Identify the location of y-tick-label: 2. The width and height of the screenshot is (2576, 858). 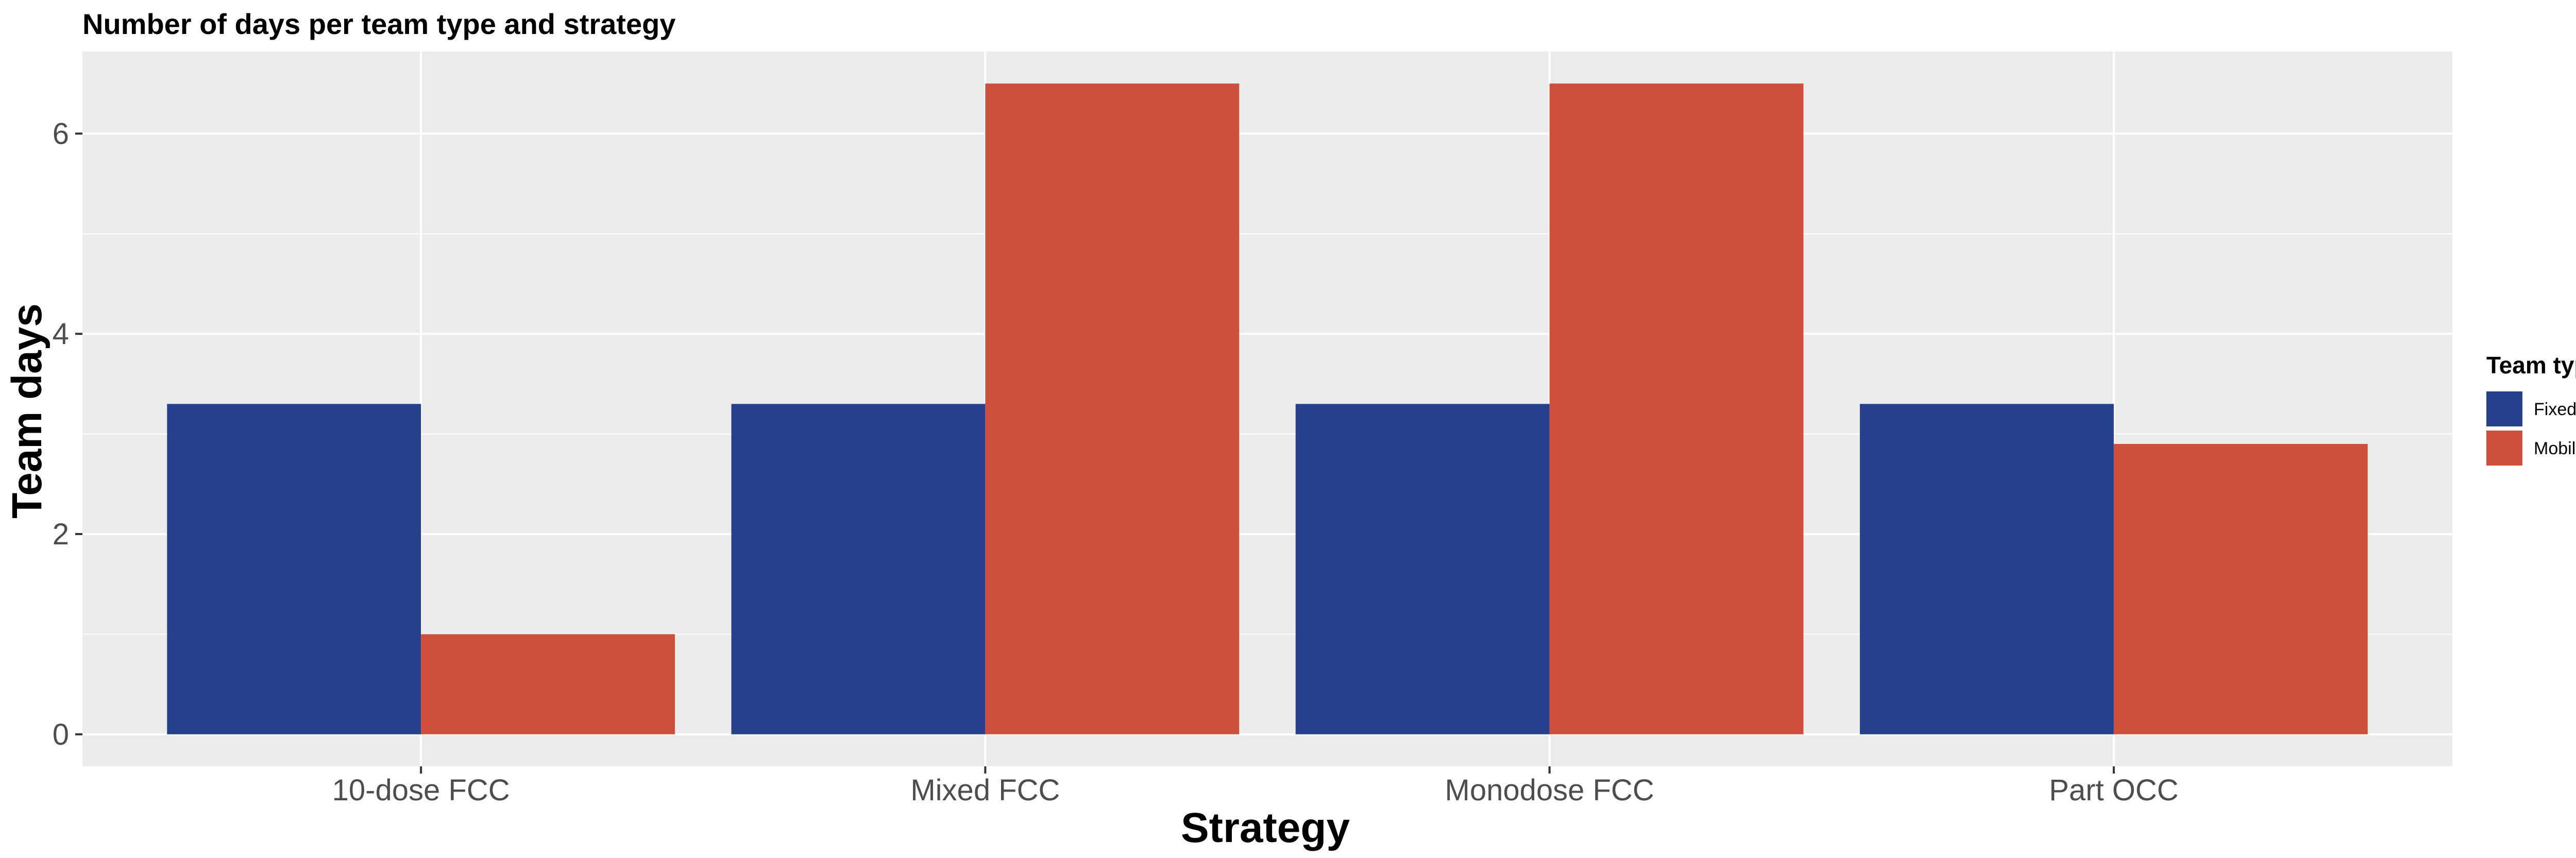
(61, 534).